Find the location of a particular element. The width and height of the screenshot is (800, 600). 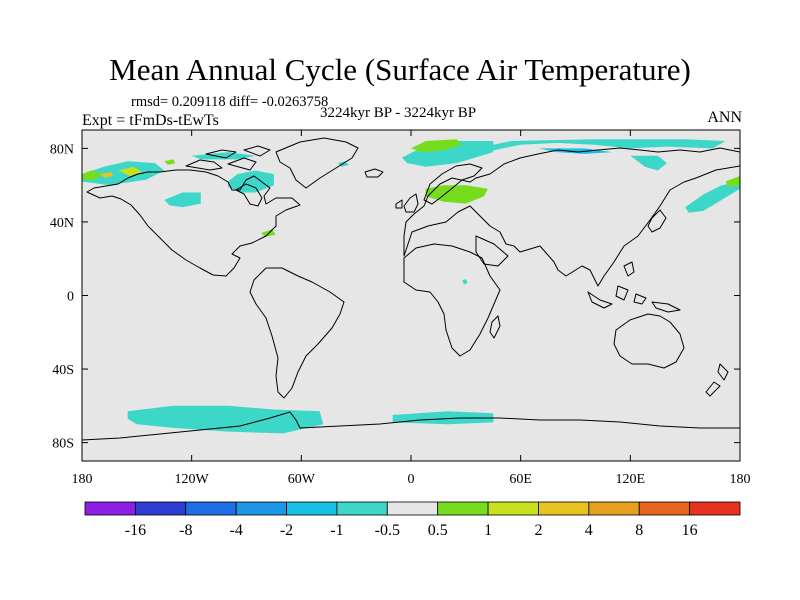

colorbar-label: -16 is located at coordinates (135, 530).